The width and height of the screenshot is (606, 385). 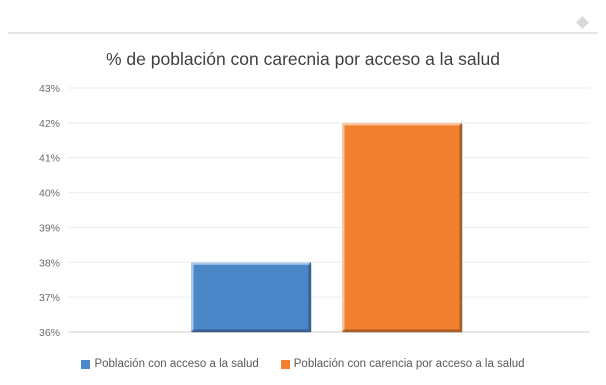 I want to click on bar-carencia, so click(x=402, y=227).